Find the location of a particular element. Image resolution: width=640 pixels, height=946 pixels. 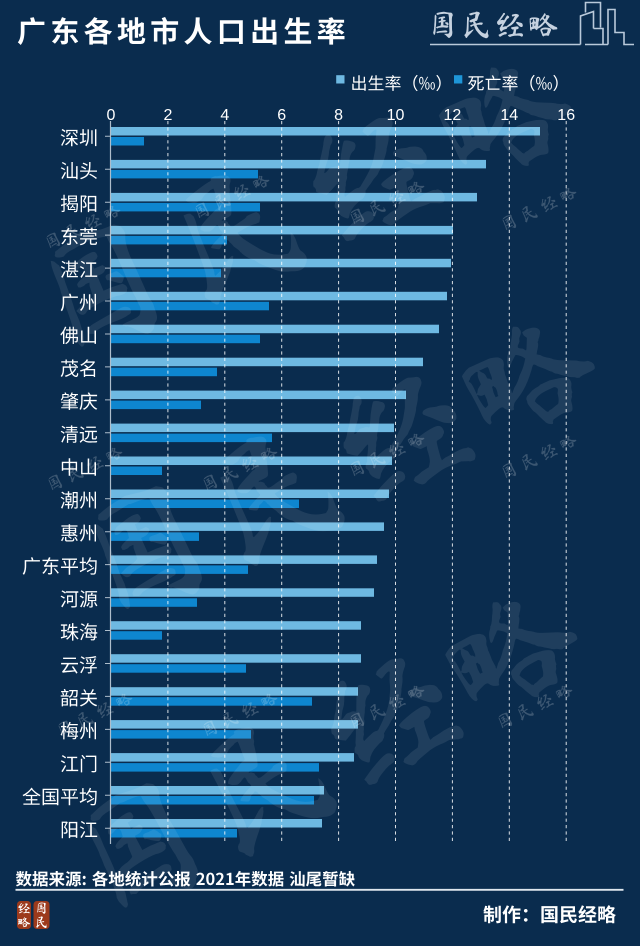

svg-text: 16 is located at coordinates (566, 115).